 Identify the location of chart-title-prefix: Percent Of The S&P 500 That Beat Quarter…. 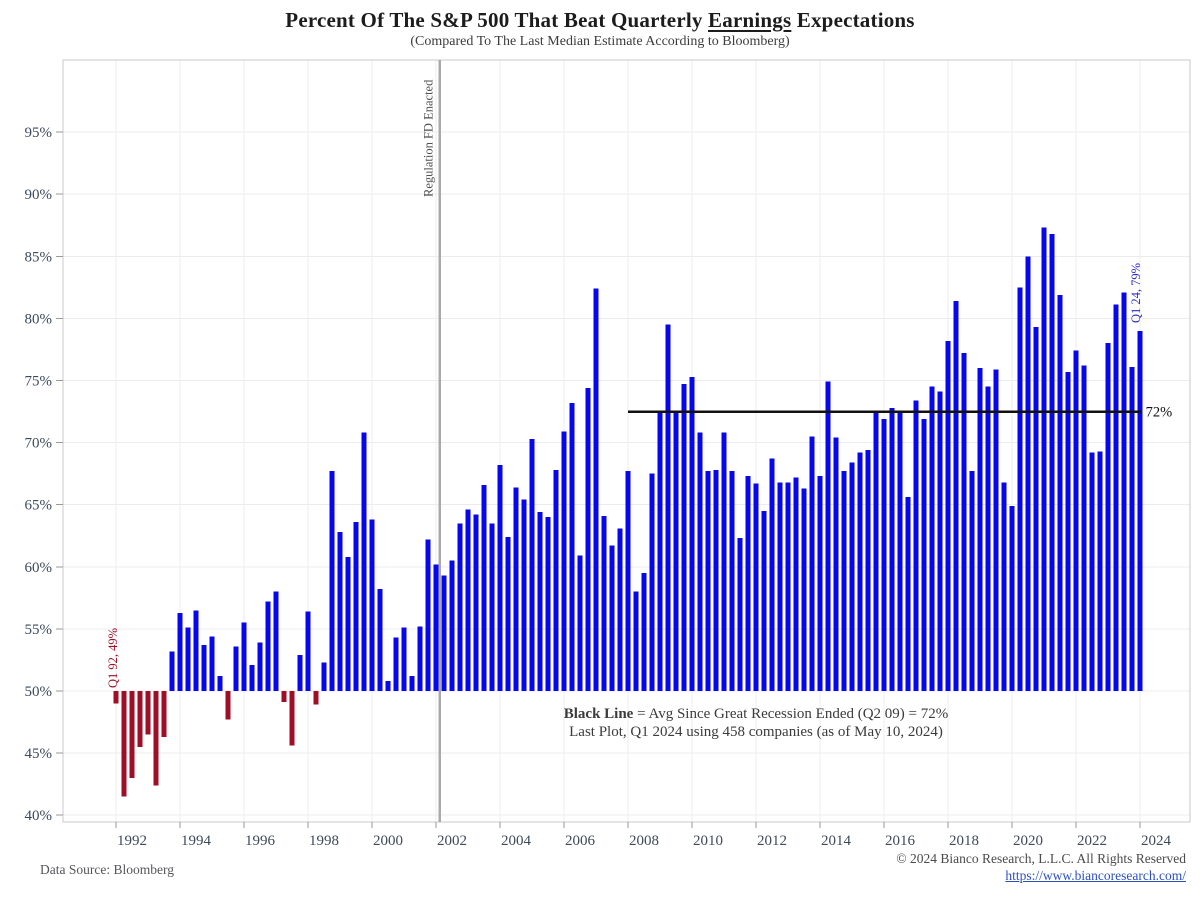
(497, 20).